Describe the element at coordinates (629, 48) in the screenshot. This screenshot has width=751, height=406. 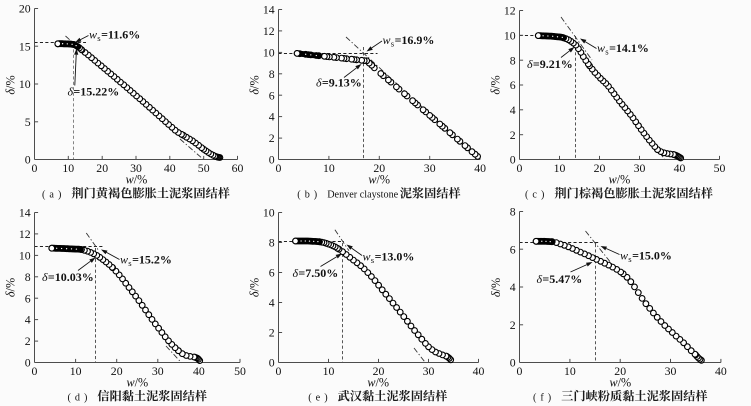
I see `svg-text: =14.1%` at that location.